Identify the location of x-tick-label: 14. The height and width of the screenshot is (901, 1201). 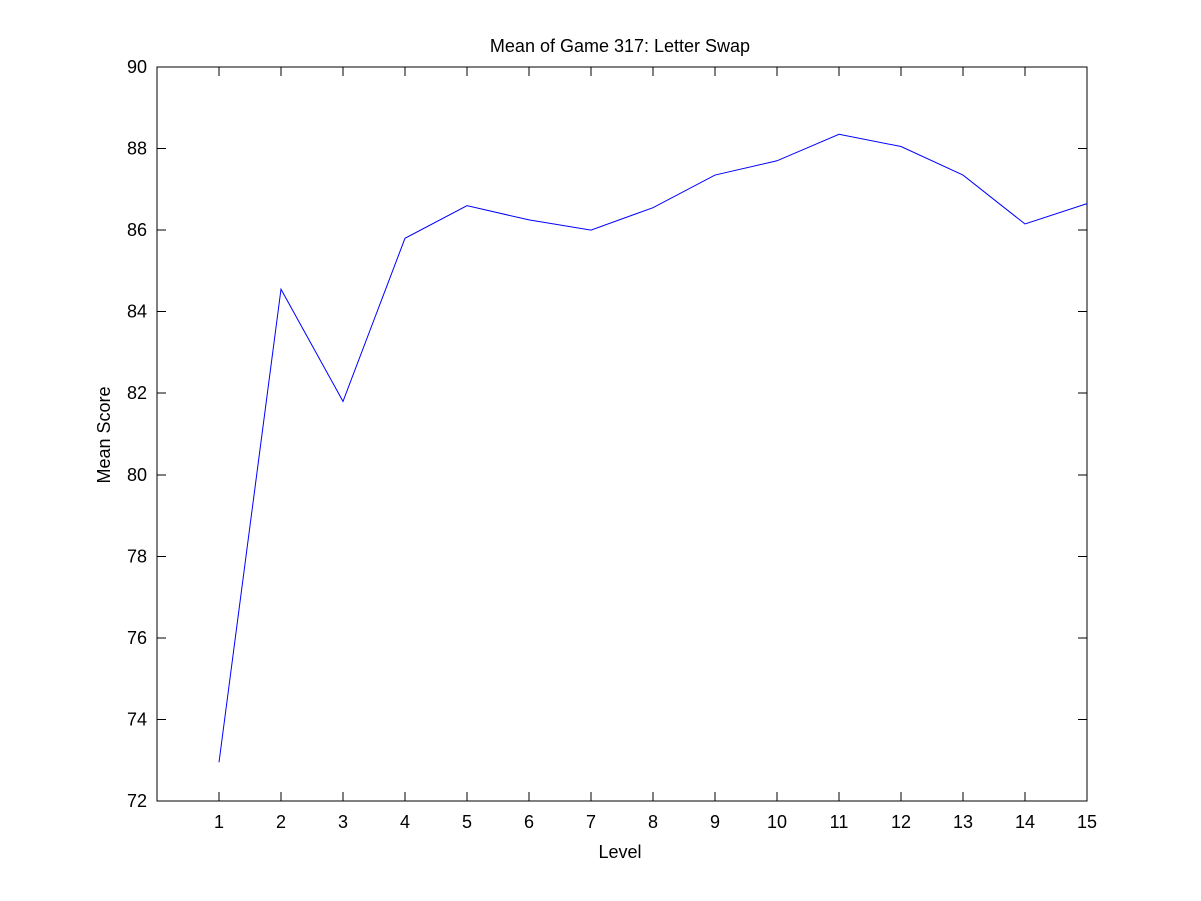
(1025, 822).